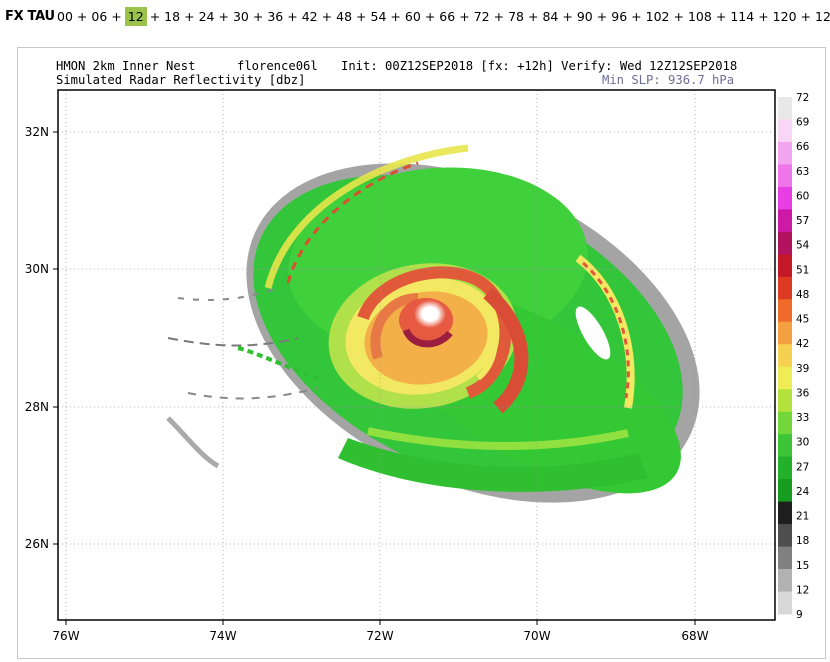 The height and width of the screenshot is (662, 830). What do you see at coordinates (344, 16) in the screenshot?
I see `fx-tau-48: 48` at bounding box center [344, 16].